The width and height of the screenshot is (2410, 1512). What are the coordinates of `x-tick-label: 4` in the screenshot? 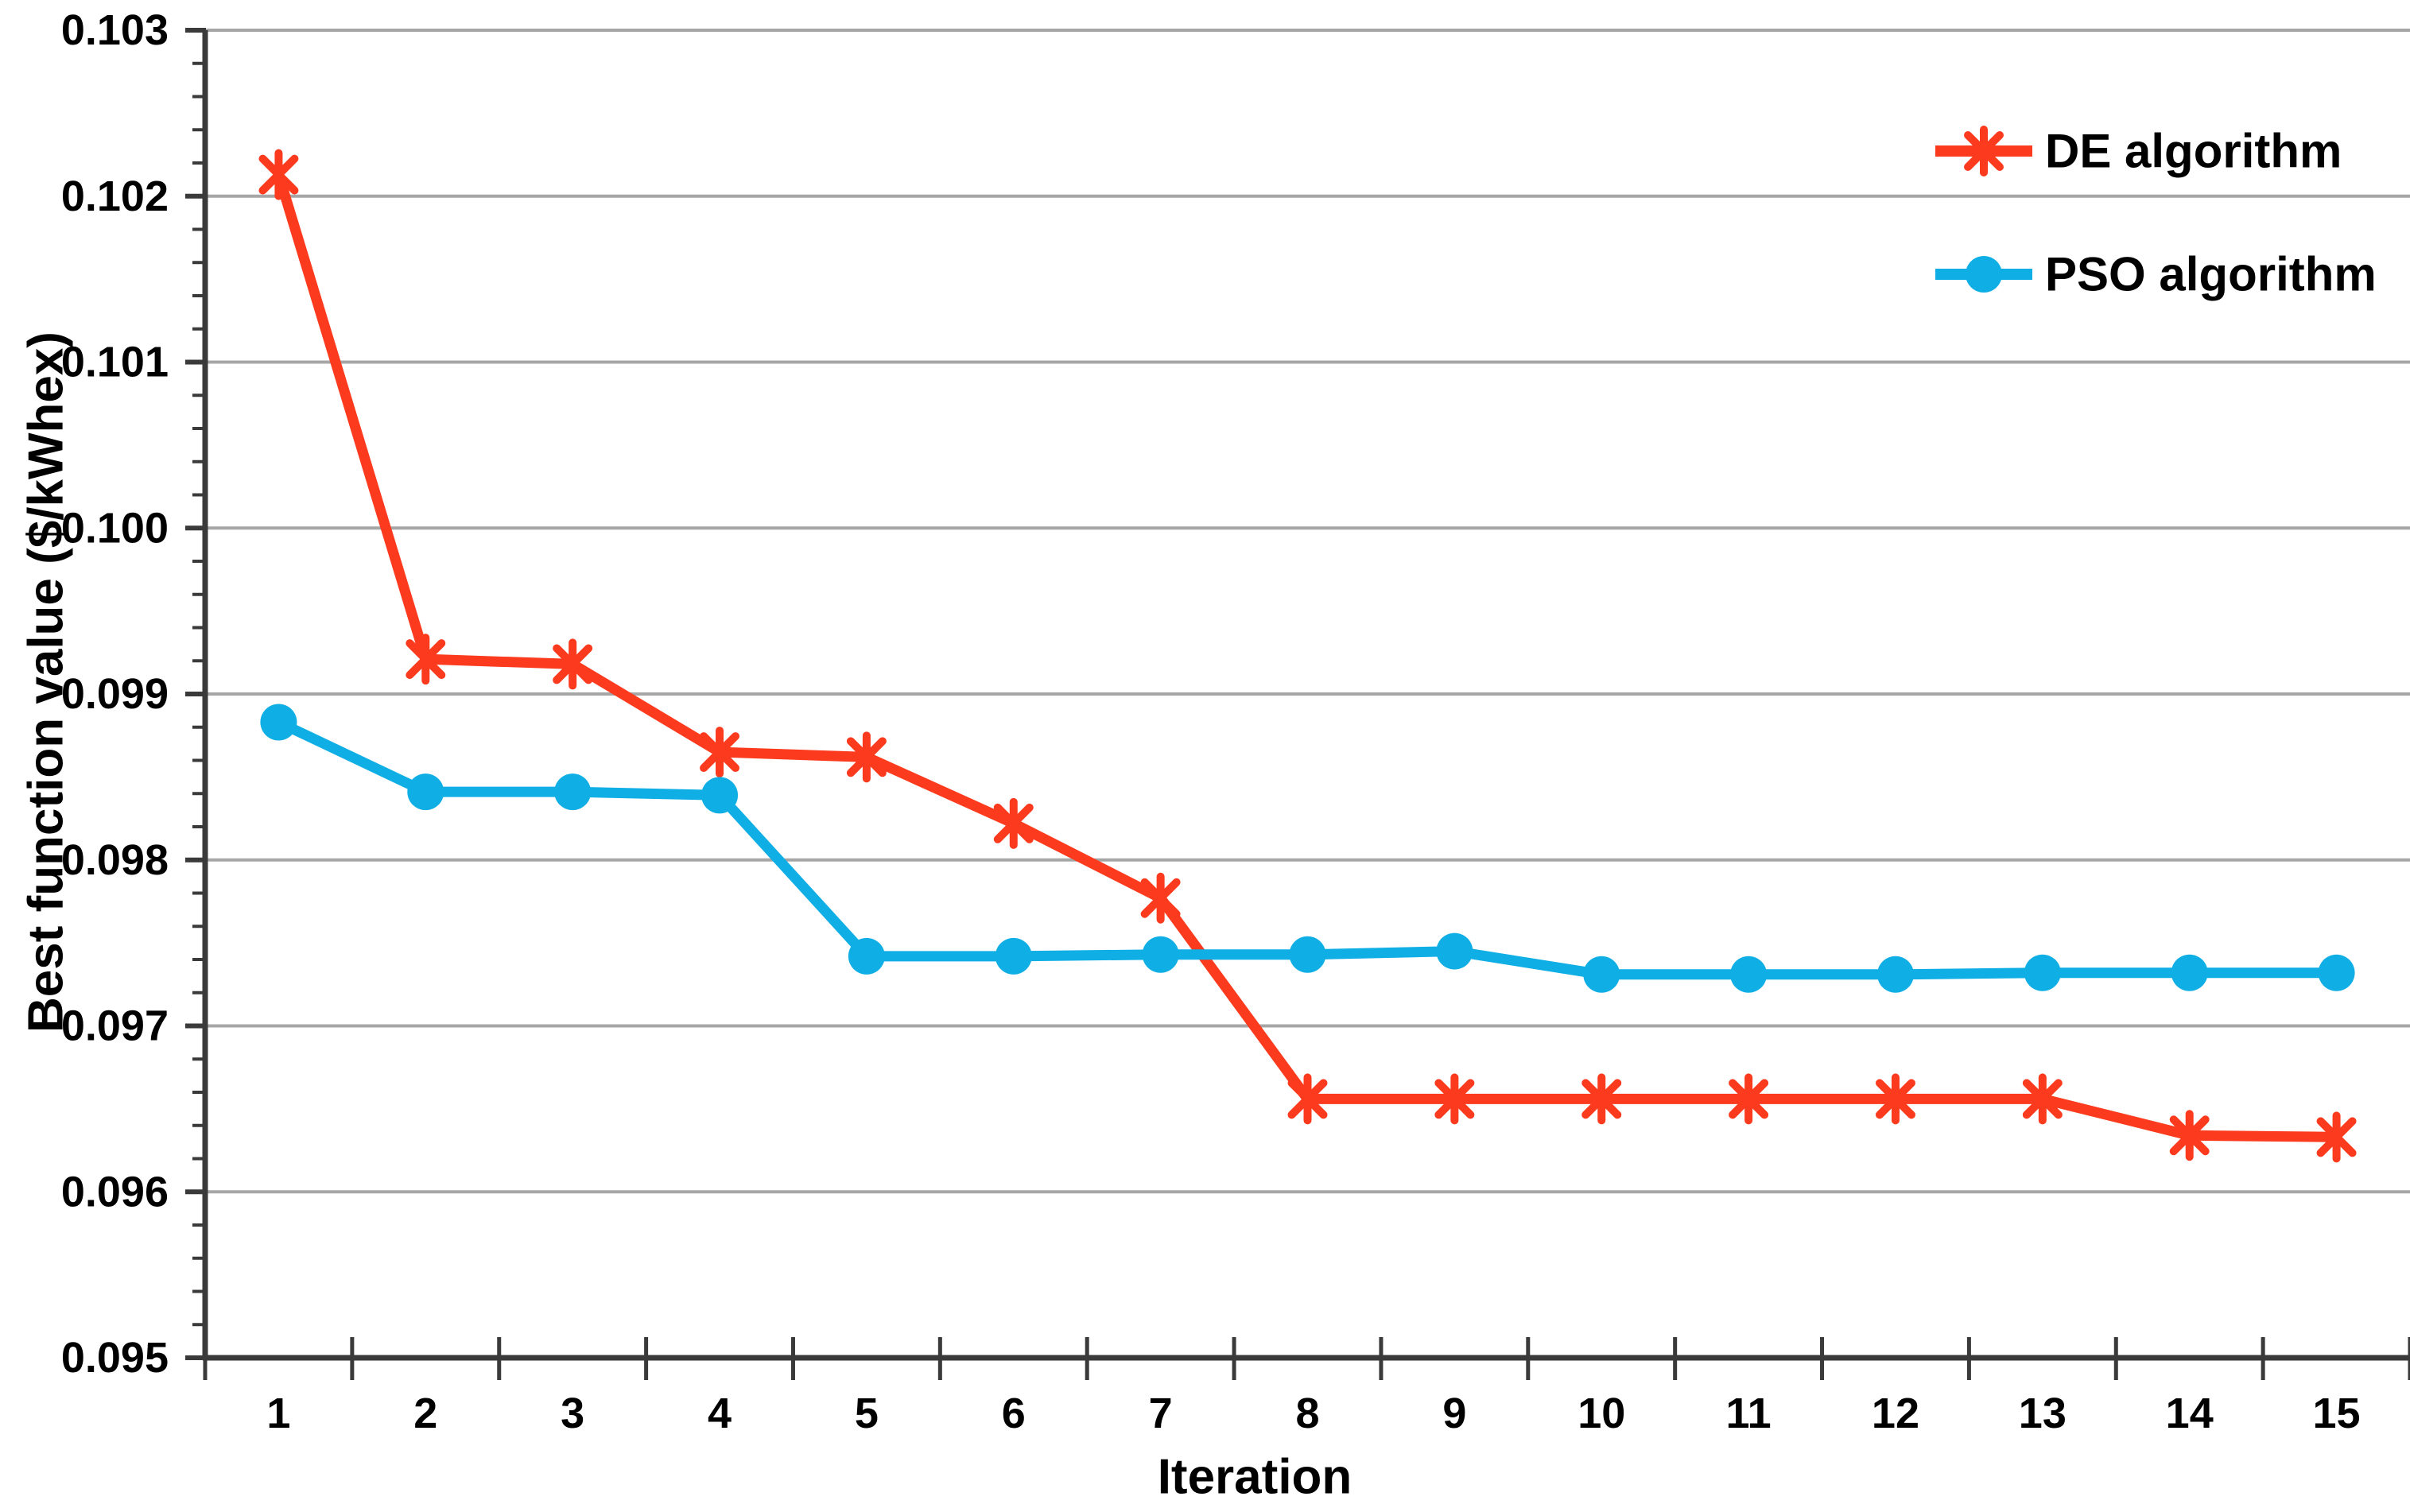 It's located at (720, 1413).